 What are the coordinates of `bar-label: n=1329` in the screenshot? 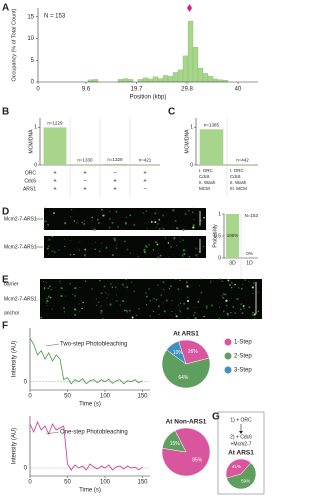 It's located at (115, 159).